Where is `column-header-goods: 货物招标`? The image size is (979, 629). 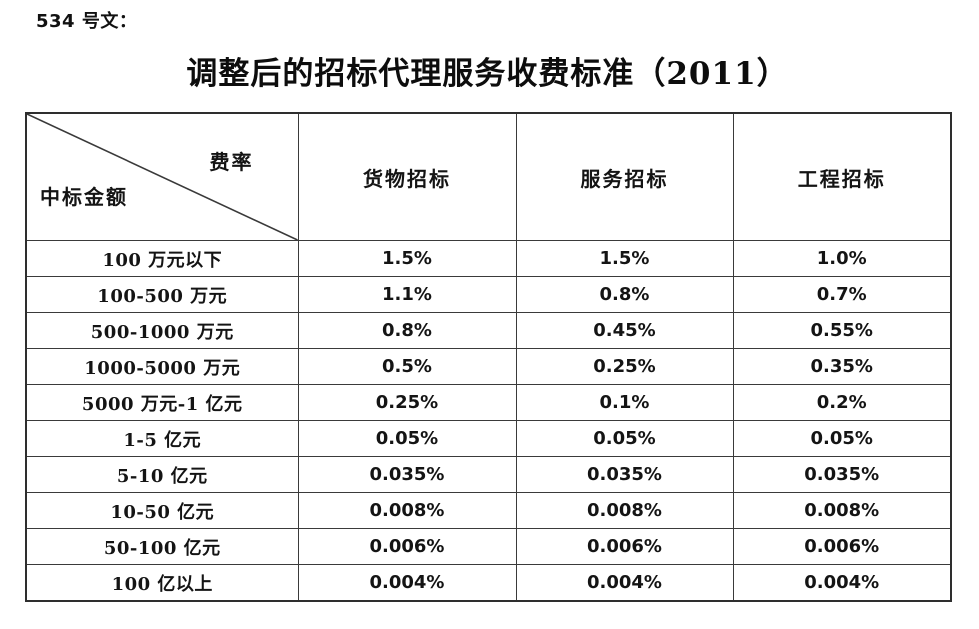
column-header-goods: 货物招标 is located at coordinates (407, 176).